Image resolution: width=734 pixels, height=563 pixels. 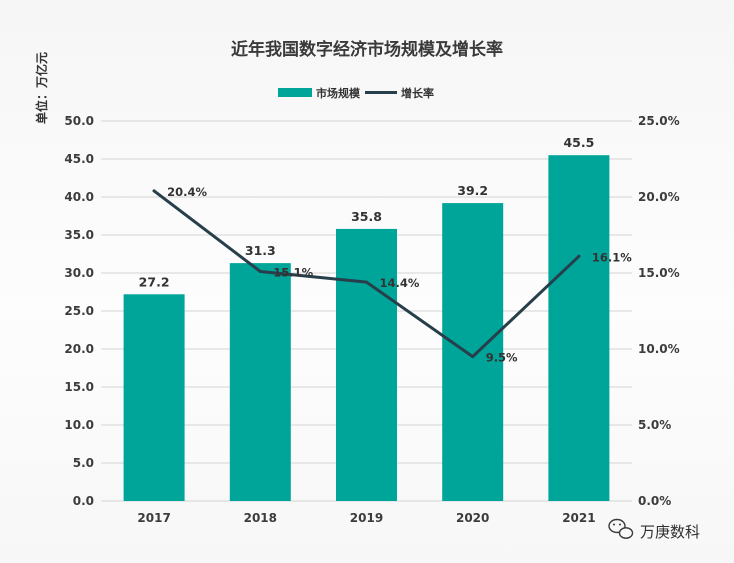 I want to click on y-left-tick-label: 10.0, so click(x=79, y=425).